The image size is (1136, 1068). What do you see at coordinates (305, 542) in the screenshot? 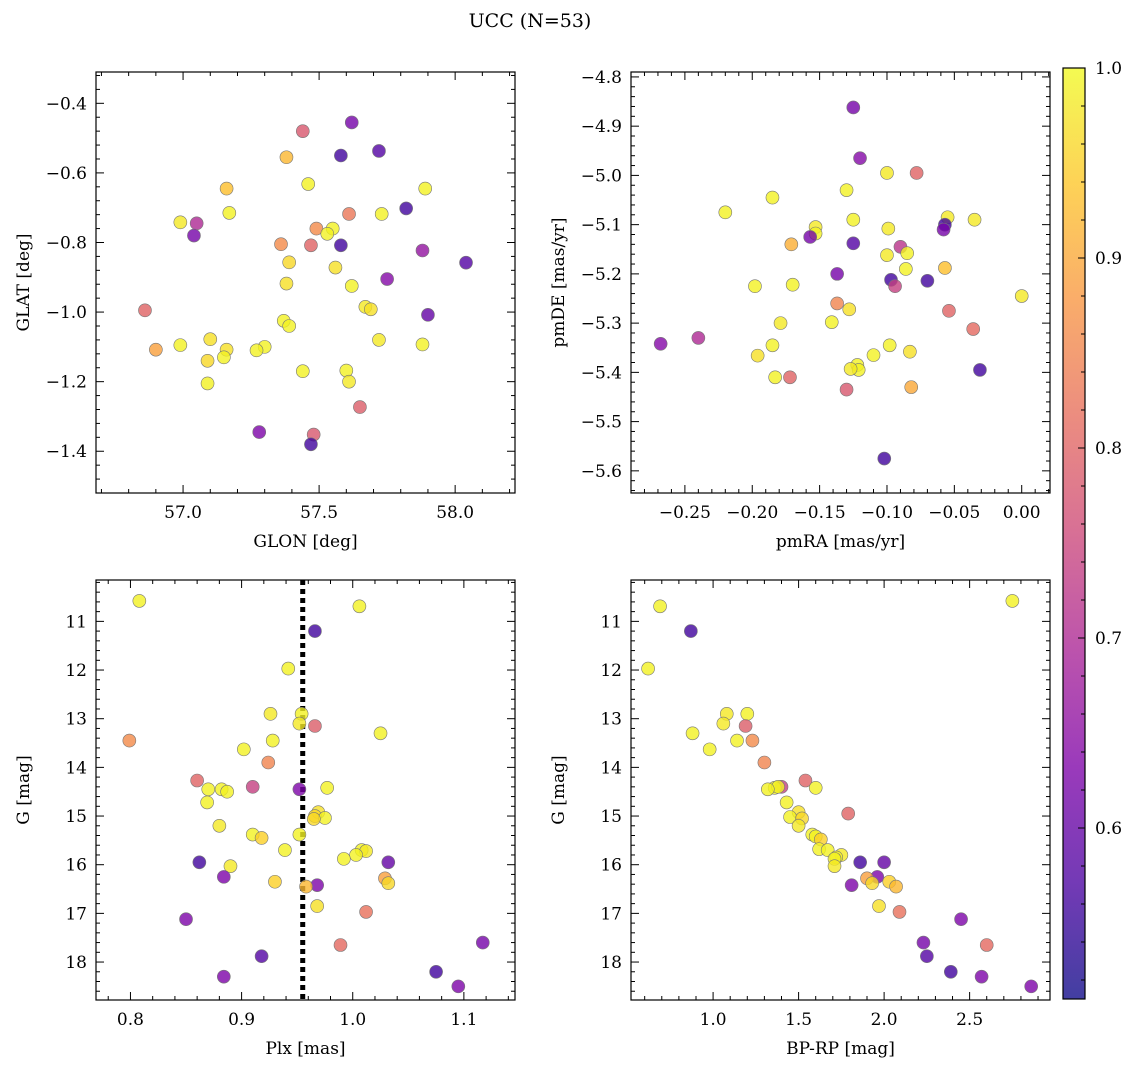
I see `x-axis-label: GLON [deg]` at bounding box center [305, 542].